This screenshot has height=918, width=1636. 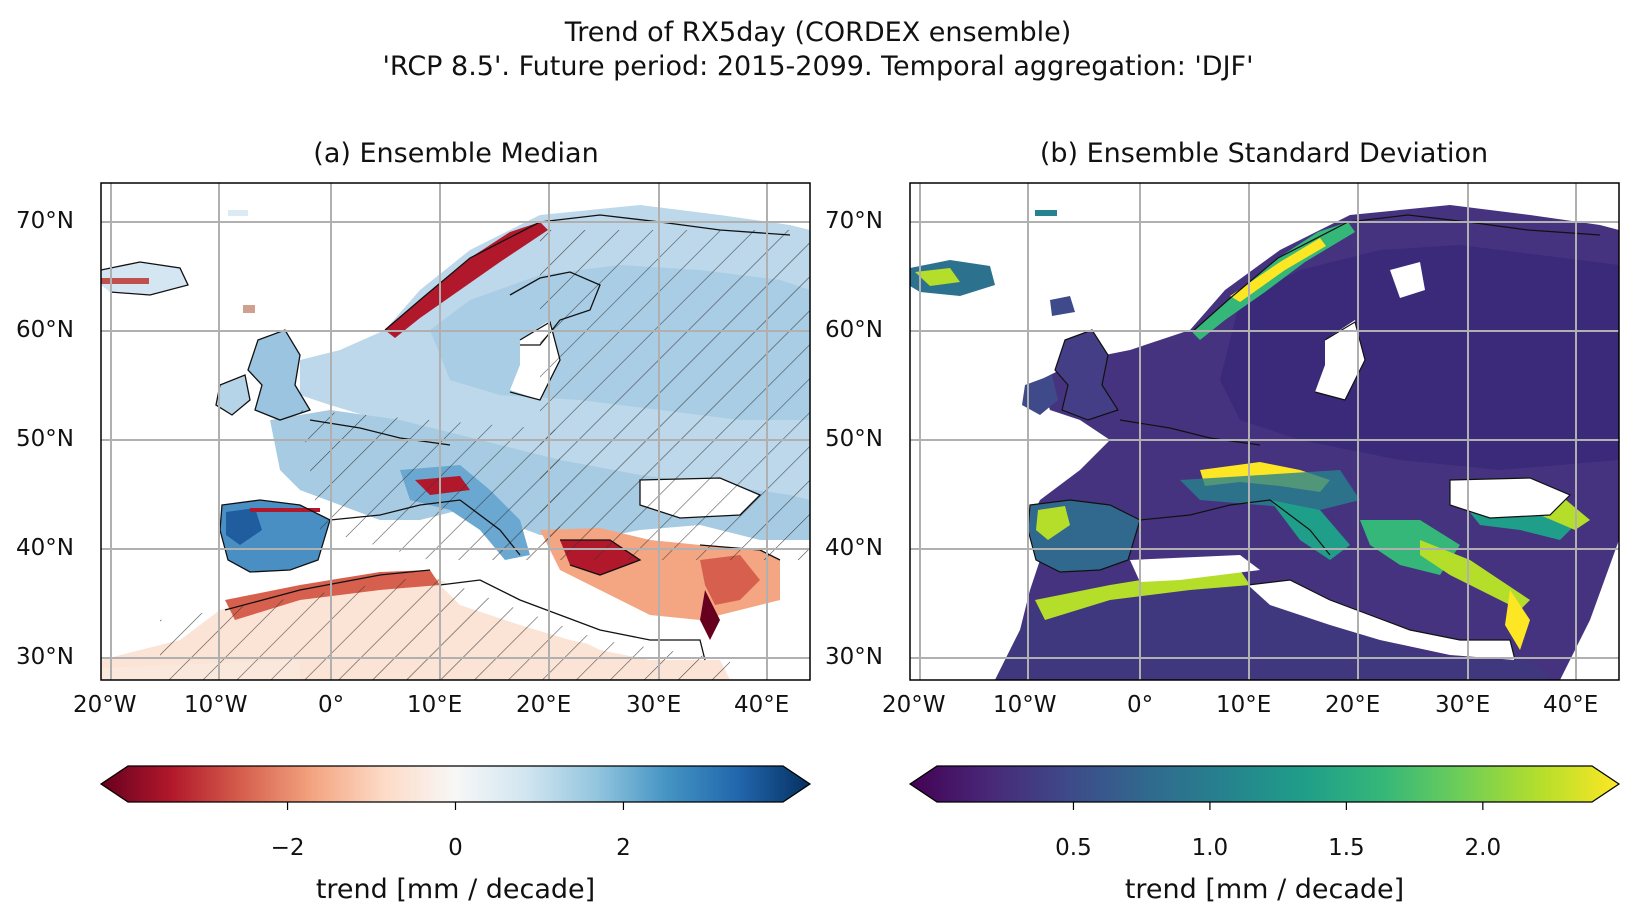 I want to click on panel-b-lat-tick-50: 50°N, so click(x=854, y=439).